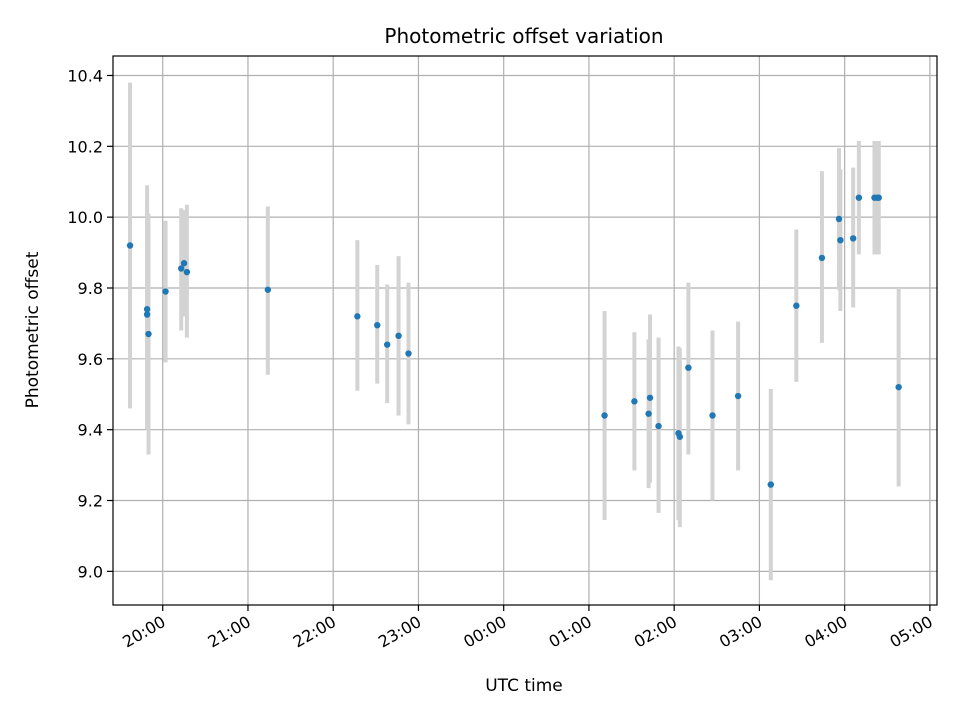 The width and height of the screenshot is (960, 720). What do you see at coordinates (33, 329) in the screenshot?
I see `y-axis-title: Photometric offset` at bounding box center [33, 329].